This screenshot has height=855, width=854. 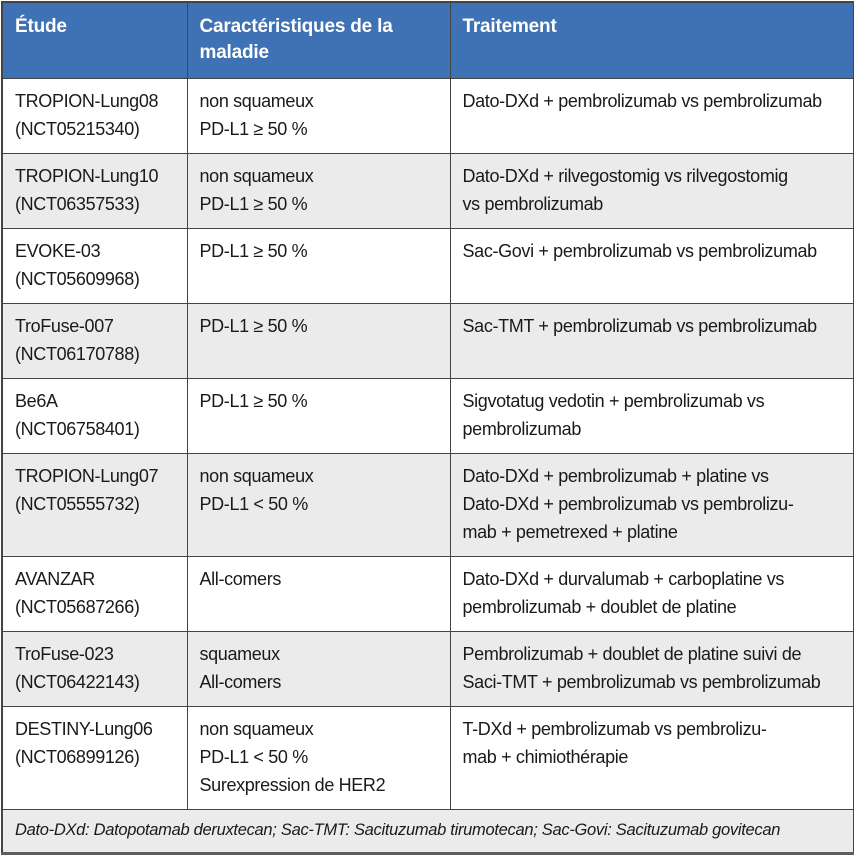 I want to click on treatment-cell: Sac-TMT + pembrolizumab vs pembrolizumab, so click(x=651, y=341).